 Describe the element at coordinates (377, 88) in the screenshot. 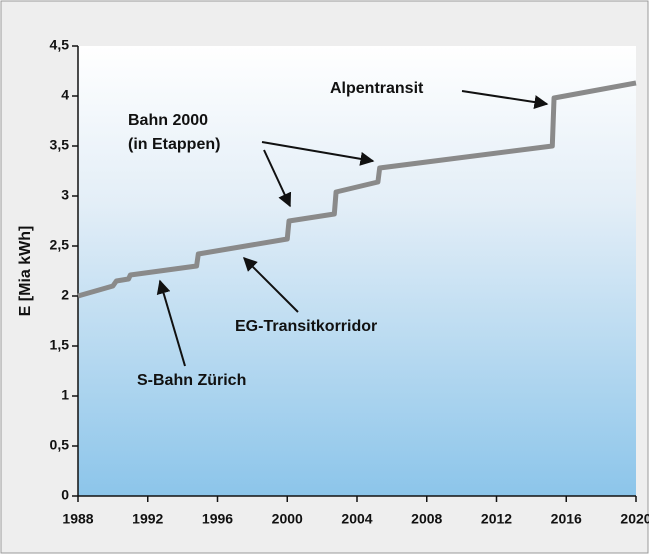

I see `annotation: Alpentransit` at that location.